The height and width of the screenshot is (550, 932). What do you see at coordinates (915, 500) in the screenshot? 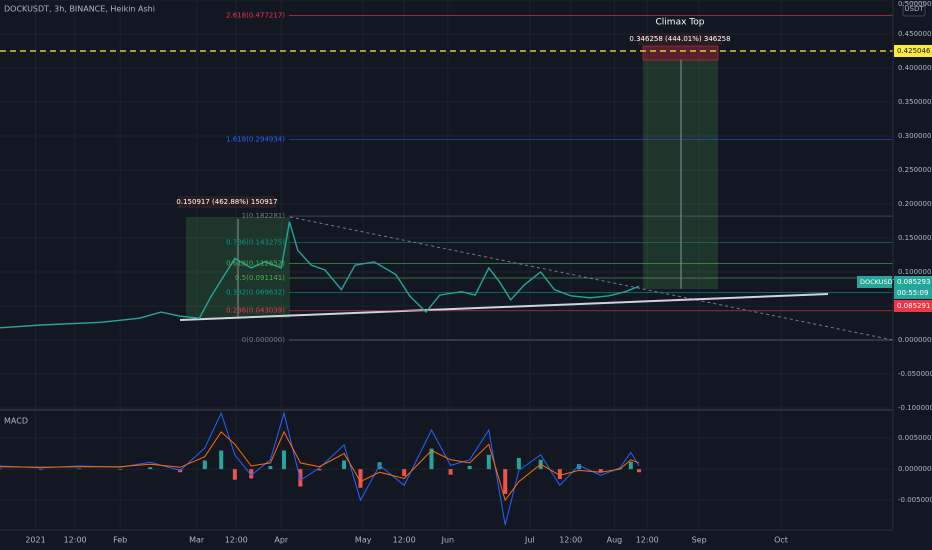
I see `y-tick-label: -0.005000` at bounding box center [915, 500].